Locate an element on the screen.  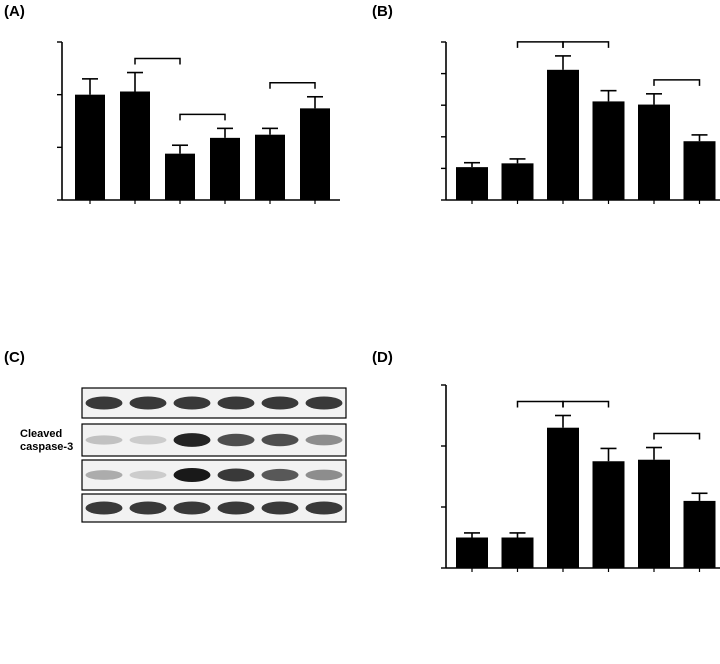
blot-row-label-line: Cleaved is located at coordinates (41, 434).